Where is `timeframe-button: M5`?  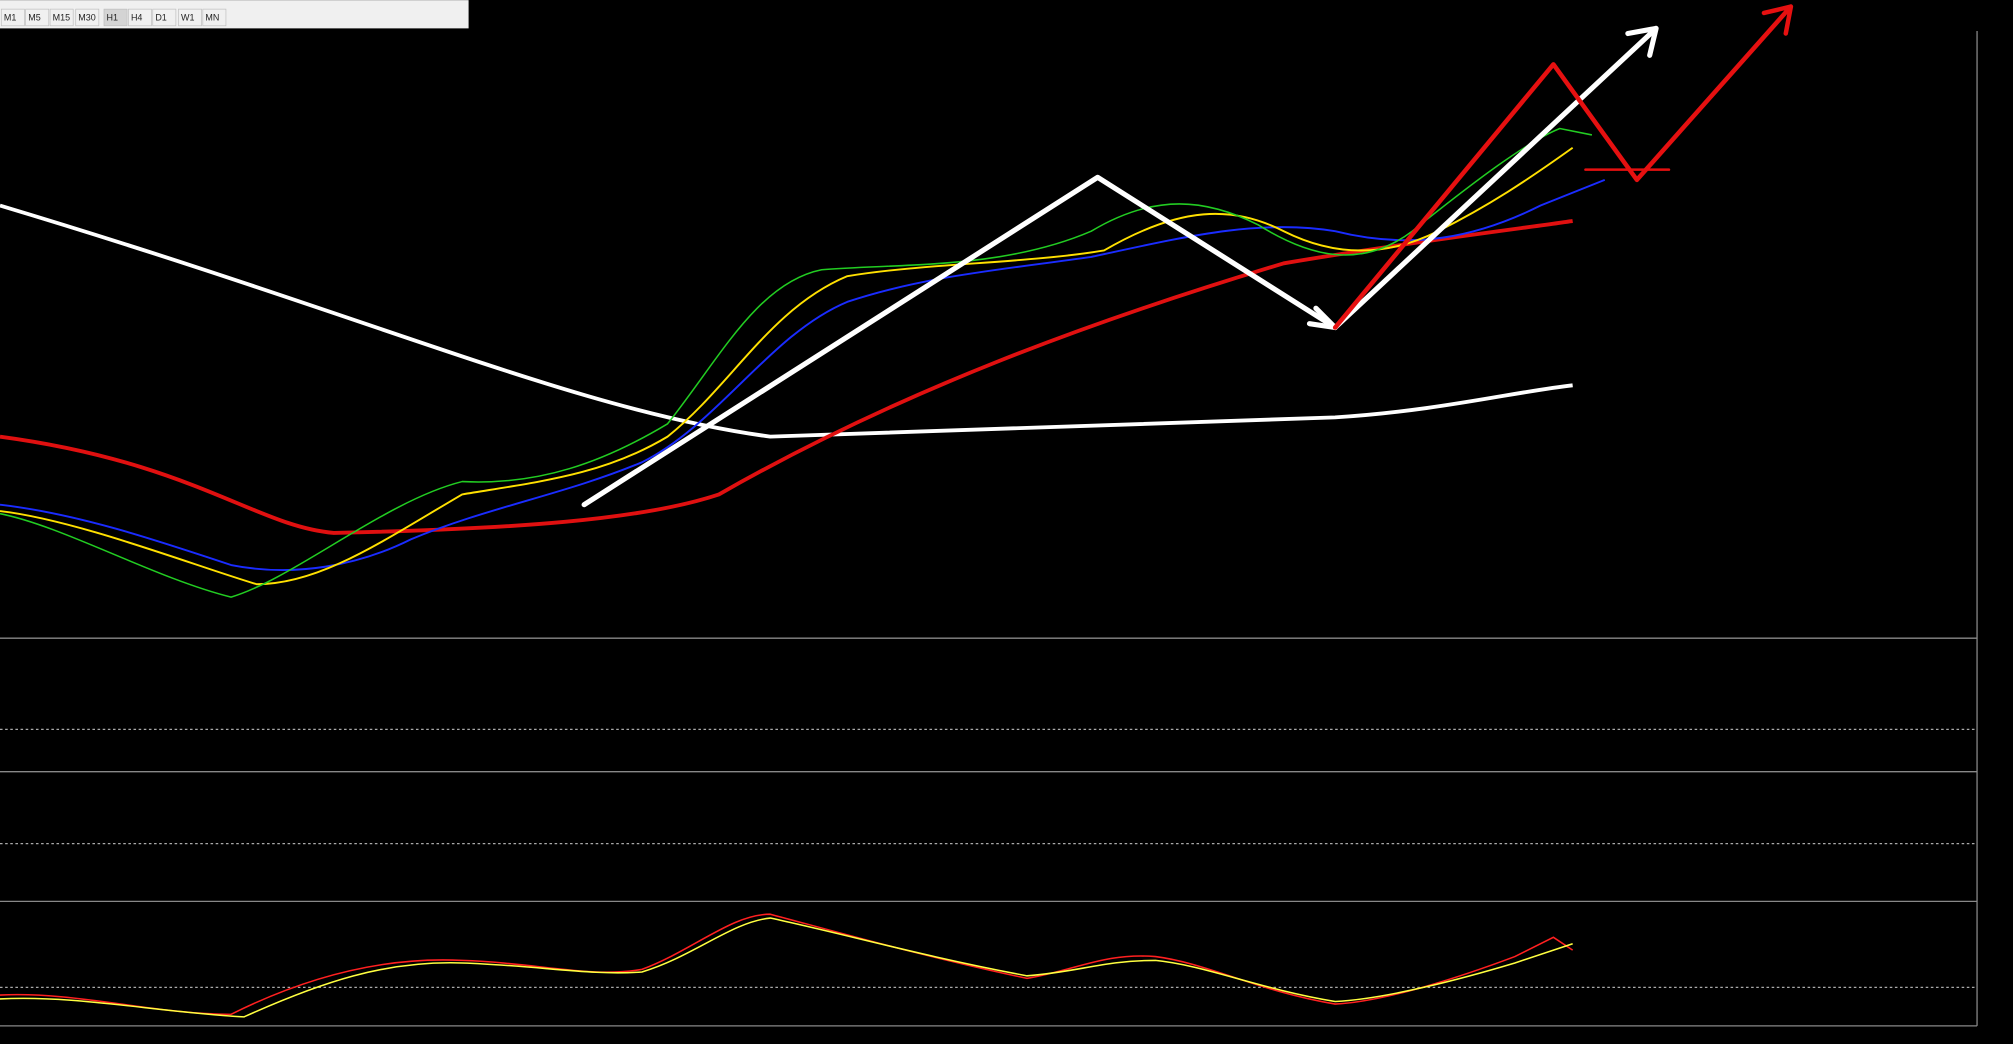 timeframe-button: M5 is located at coordinates (37, 17).